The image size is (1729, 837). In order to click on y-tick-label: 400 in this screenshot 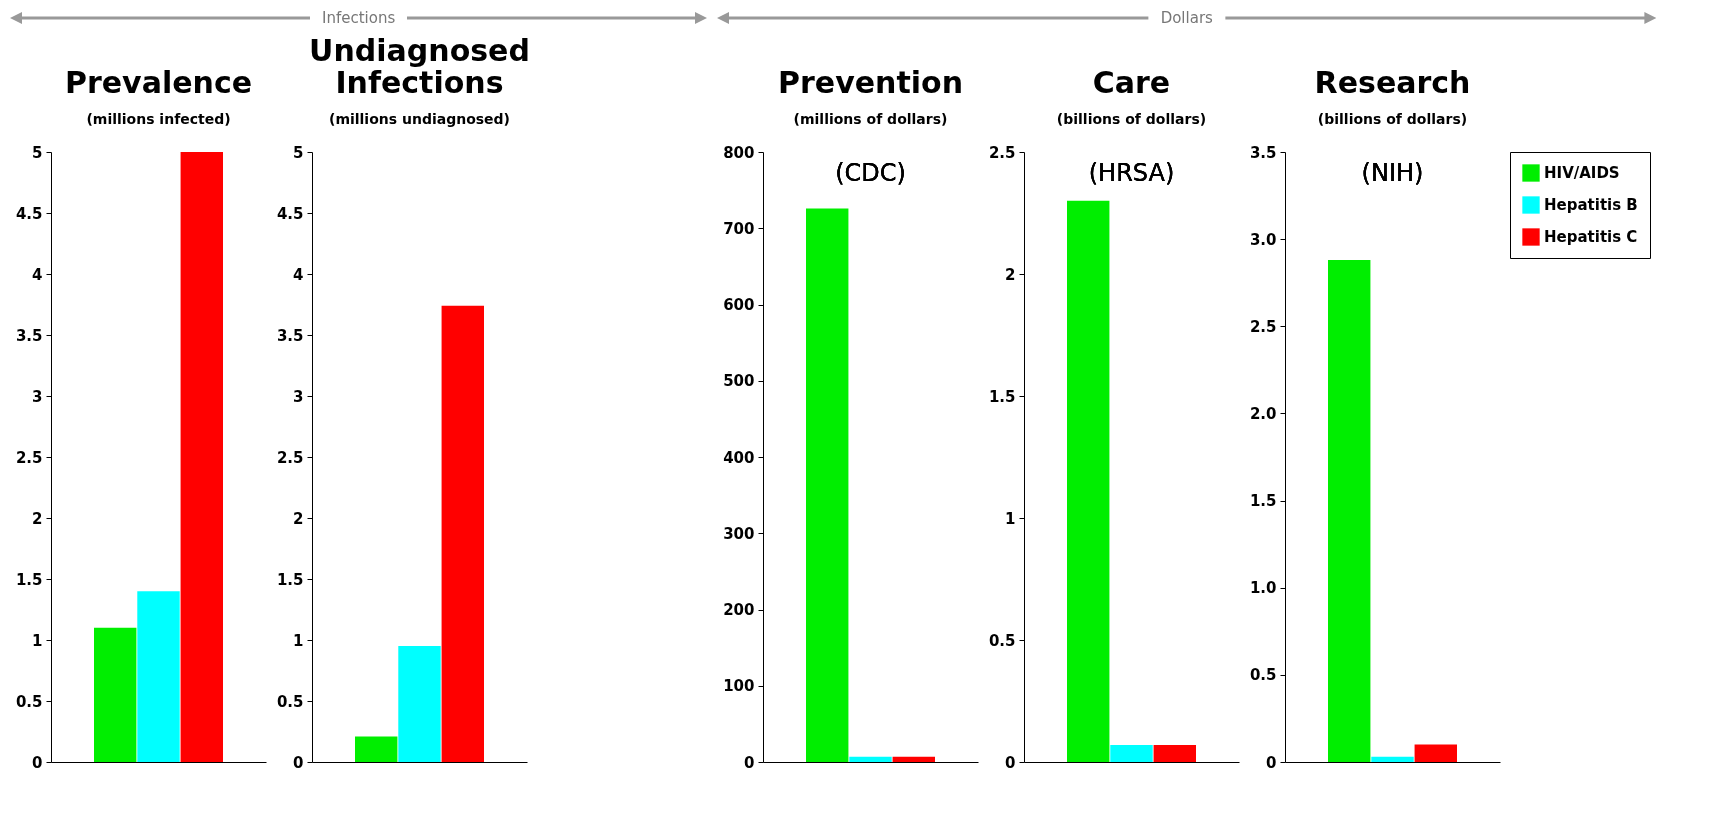, I will do `click(739, 457)`.